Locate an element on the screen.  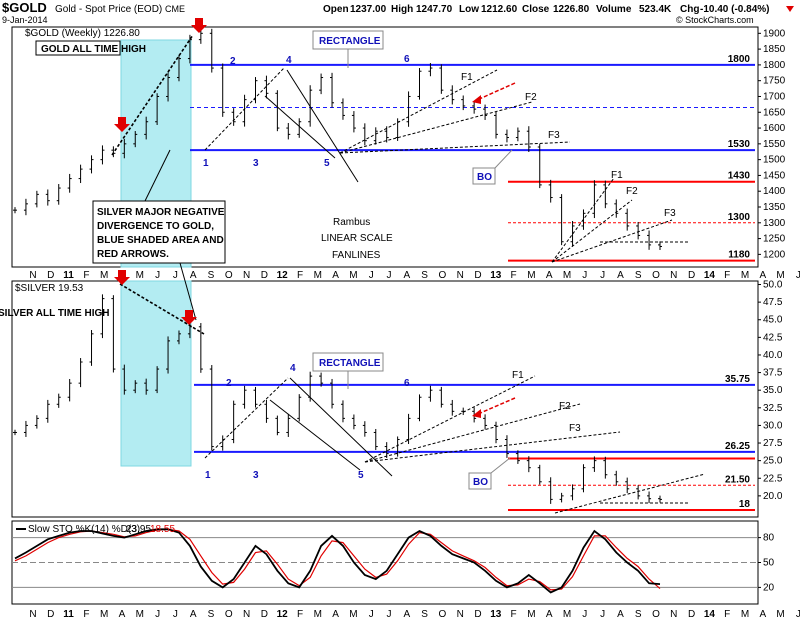
svg-text: BLUE SHADED AREA AND is located at coordinates (160, 240).